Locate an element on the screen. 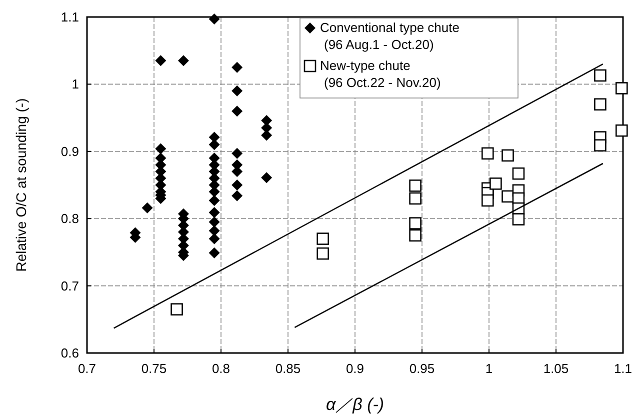 This screenshot has height=419, width=640. x-tick-label: 0.85 is located at coordinates (288, 368).